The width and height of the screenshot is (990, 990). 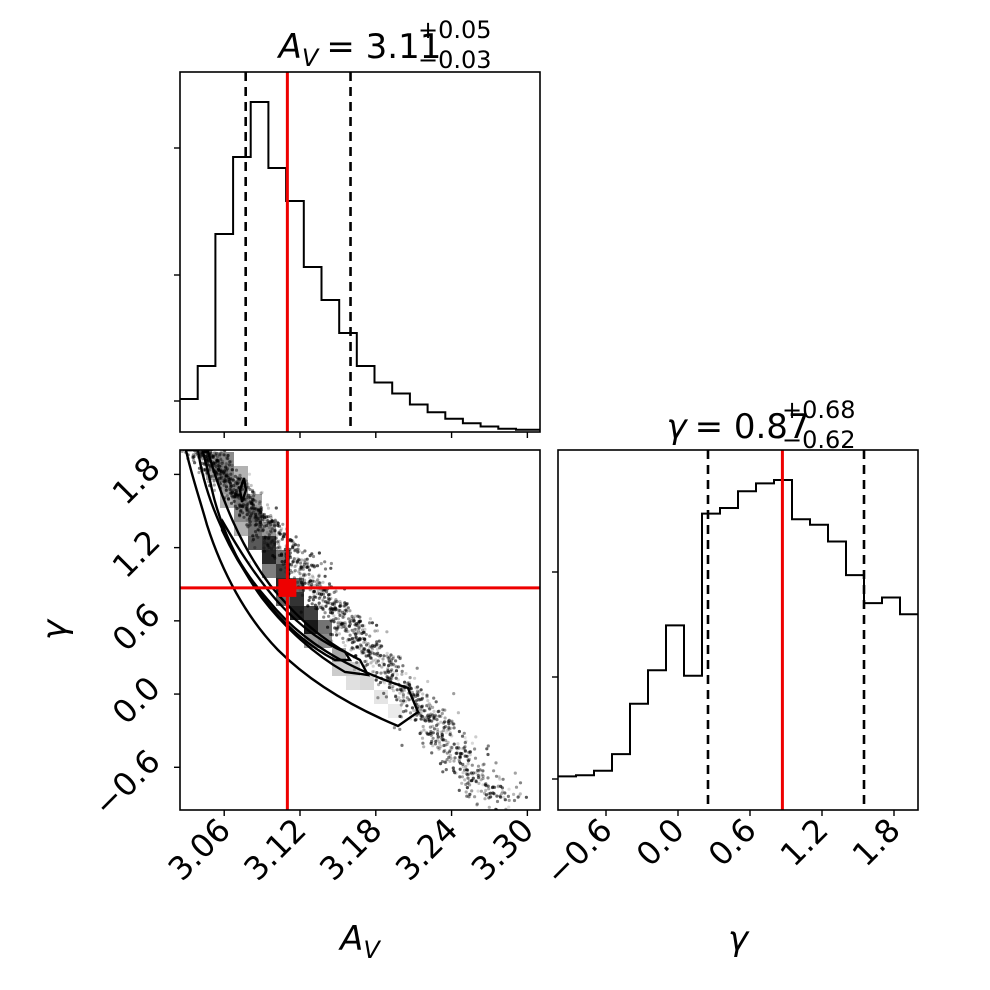 I want to click on y-tick-label: 0.0, so click(x=136, y=700).